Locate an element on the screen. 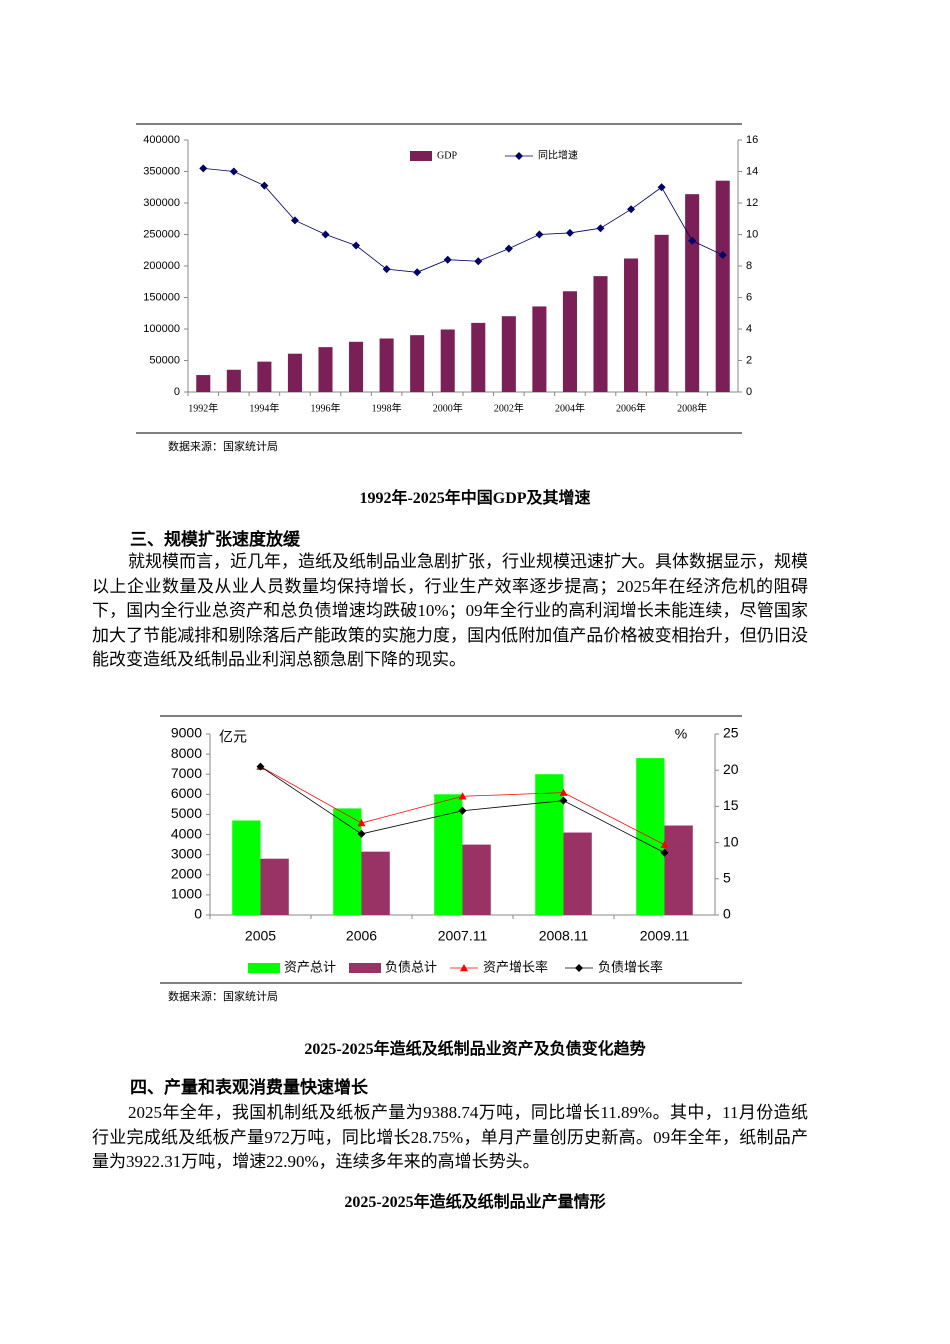  y2-axis-unit: % is located at coordinates (681, 734).